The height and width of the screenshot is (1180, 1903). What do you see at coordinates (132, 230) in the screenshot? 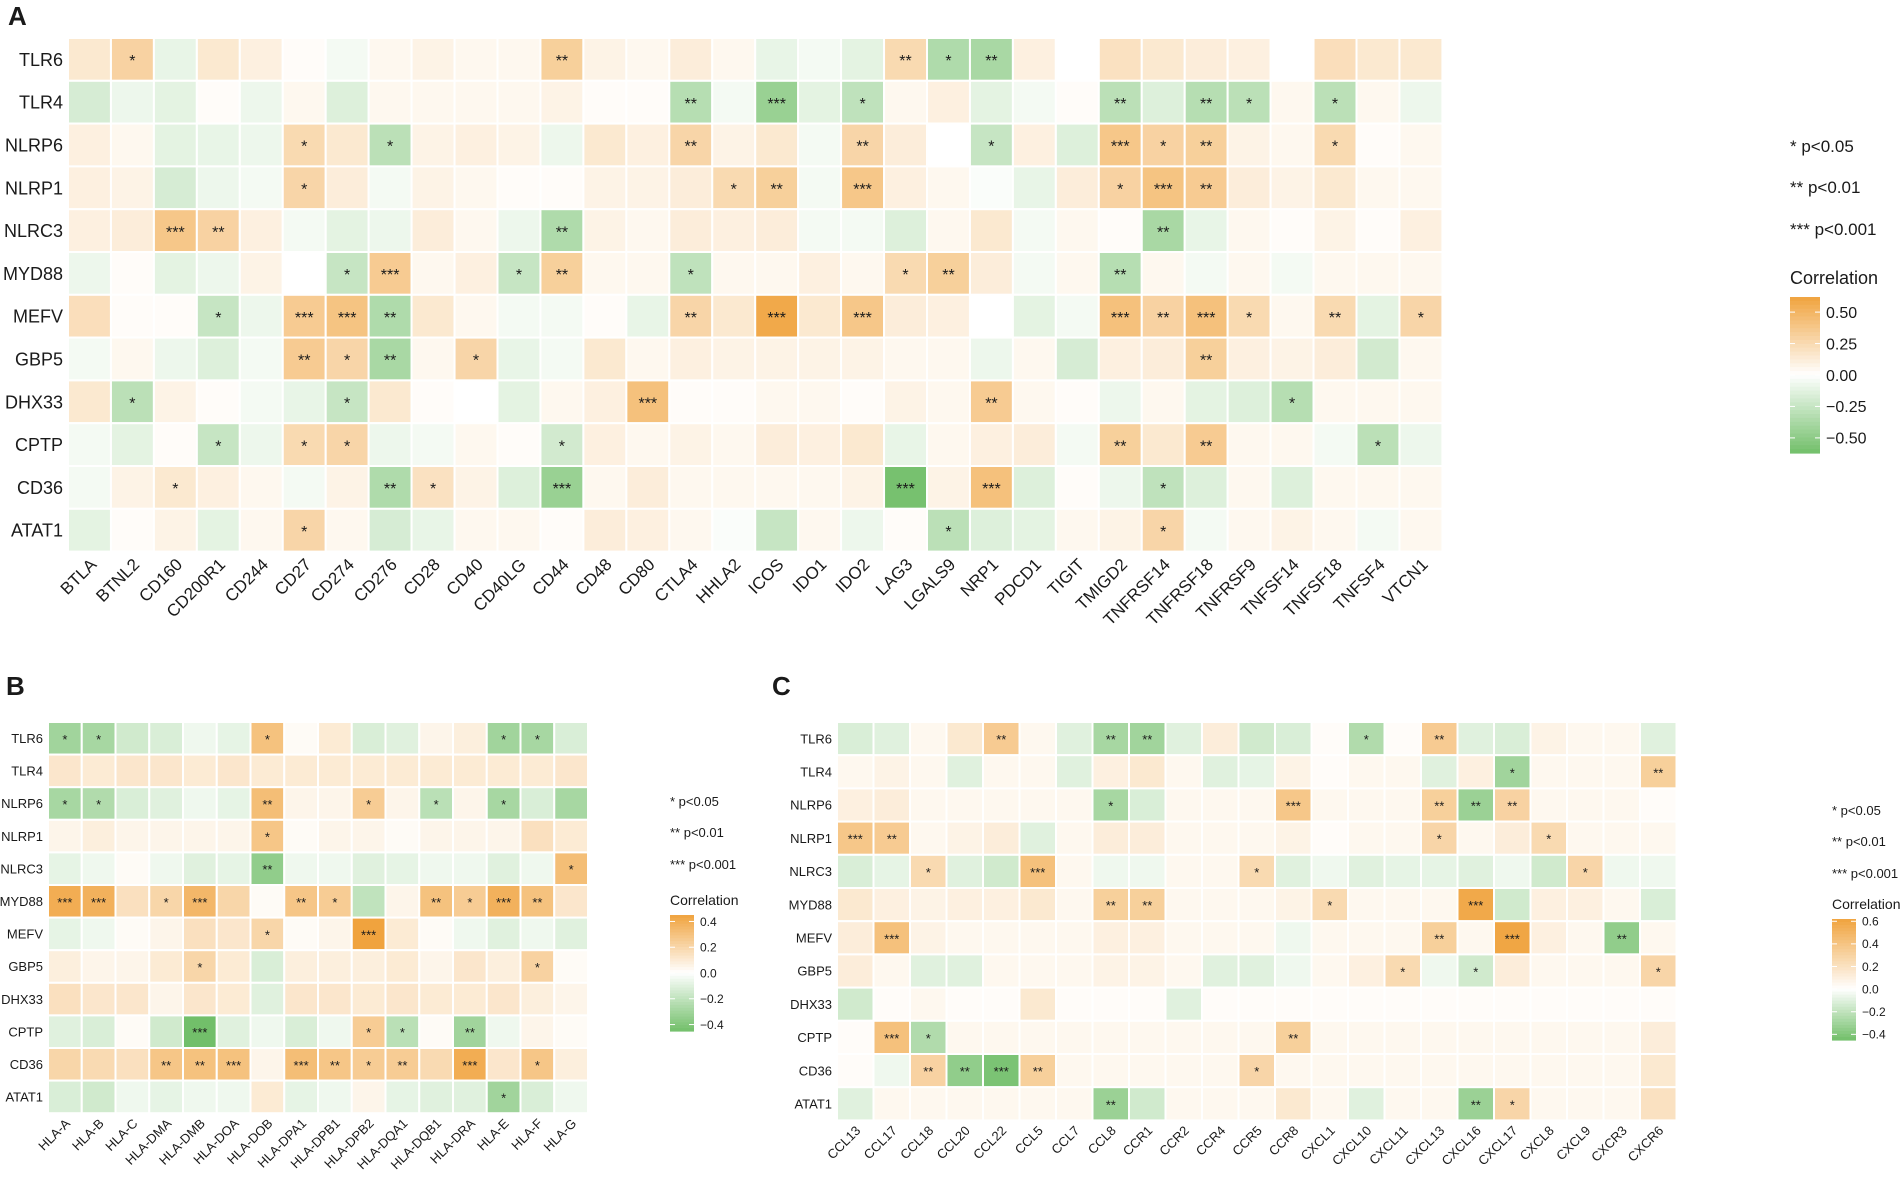
I see `heatmap-cell-a-nlrc3-btnl2` at bounding box center [132, 230].